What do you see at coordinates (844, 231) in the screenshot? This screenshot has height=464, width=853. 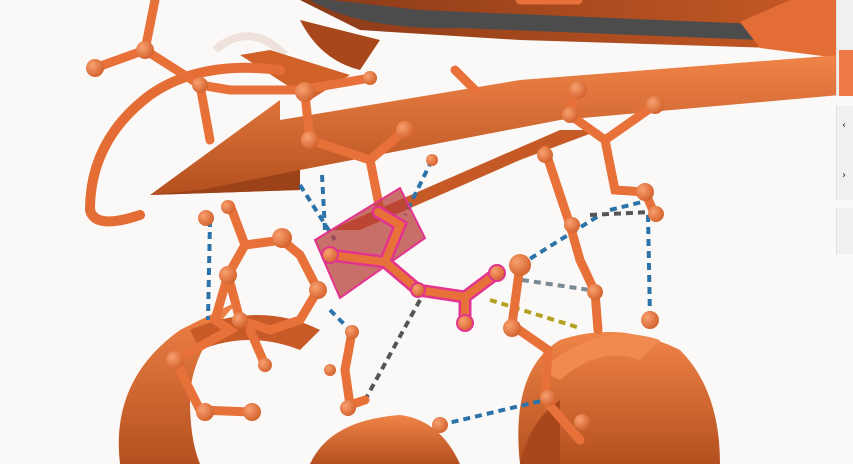 I see `side-panel-extra` at bounding box center [844, 231].